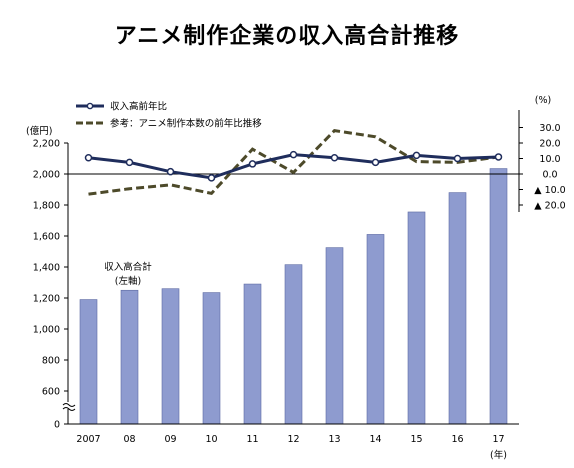 The width and height of the screenshot is (574, 468). Describe the element at coordinates (549, 144) in the screenshot. I see `right-tick-label: 20.0` at that location.